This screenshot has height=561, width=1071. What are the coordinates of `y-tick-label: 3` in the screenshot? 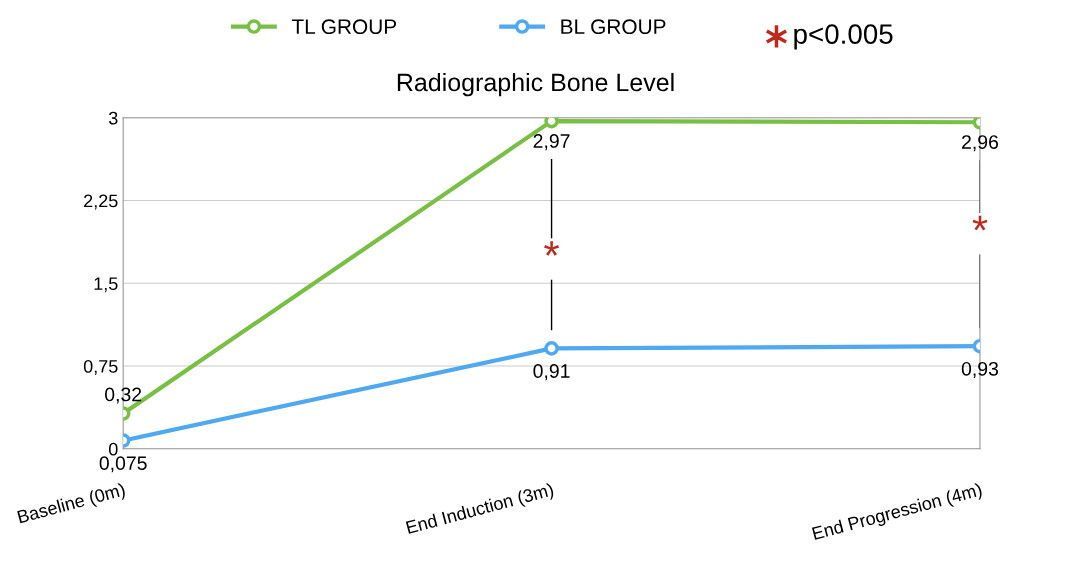 It's located at (113, 118).